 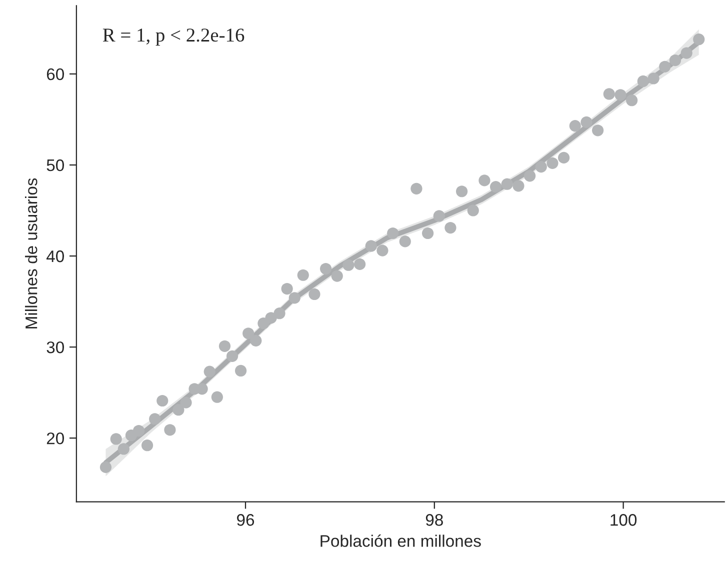 What do you see at coordinates (173, 37) in the screenshot?
I see `annotation: R = 1, p < 2.2e-16` at bounding box center [173, 37].